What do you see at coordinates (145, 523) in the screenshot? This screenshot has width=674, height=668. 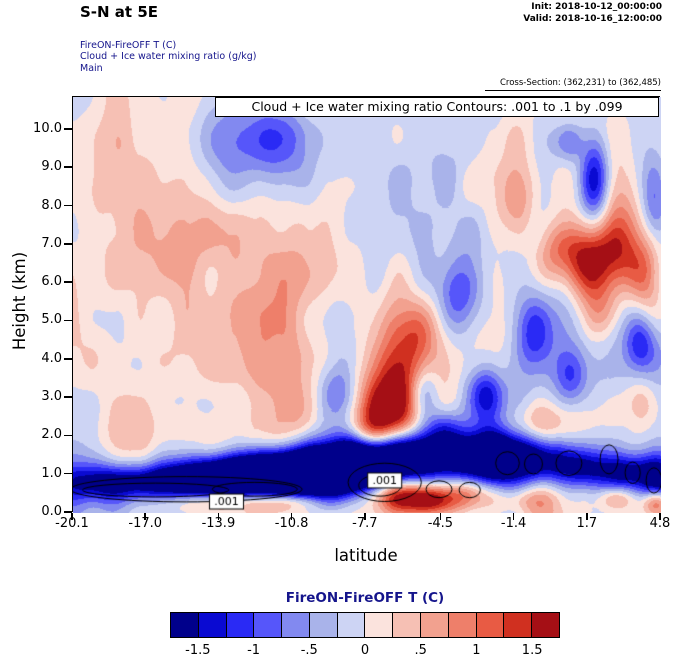 I see `x-tick-label: -17.0` at bounding box center [145, 523].